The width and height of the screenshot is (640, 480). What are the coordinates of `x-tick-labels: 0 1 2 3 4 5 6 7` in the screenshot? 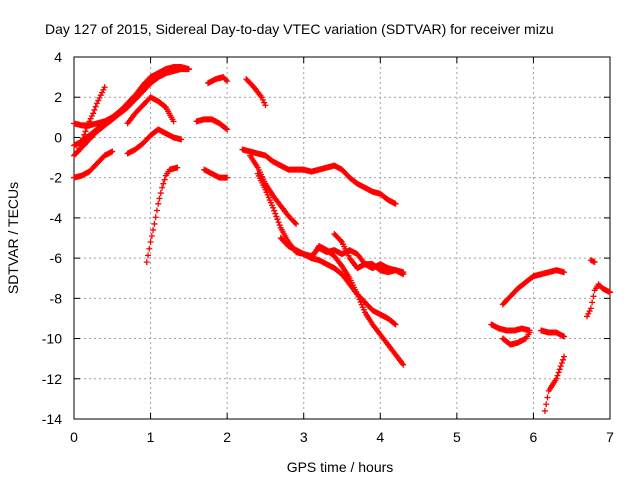 It's located at (342, 437).